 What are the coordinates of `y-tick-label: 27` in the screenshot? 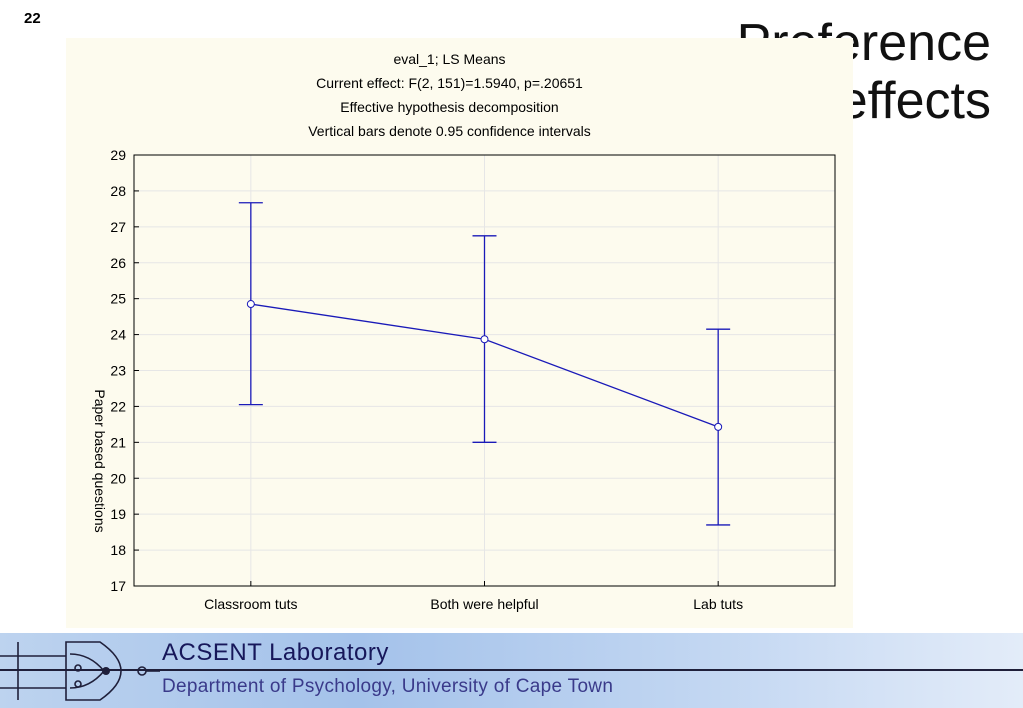 It's located at (118, 227).